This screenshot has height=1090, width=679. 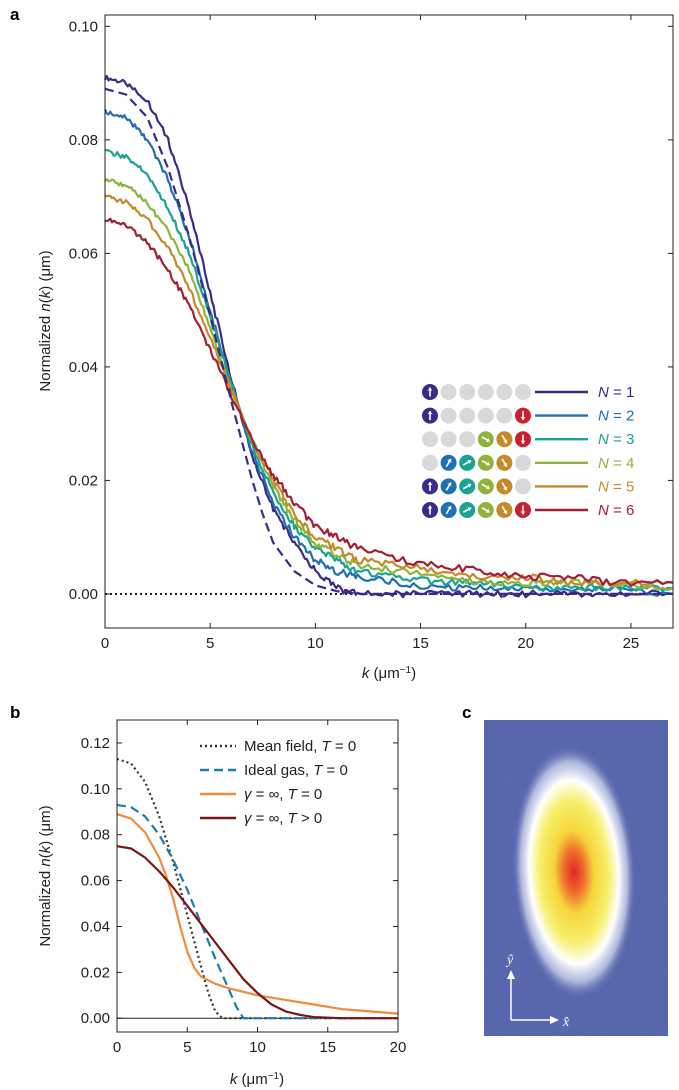 I want to click on y-arrow-head, so click(x=511, y=974).